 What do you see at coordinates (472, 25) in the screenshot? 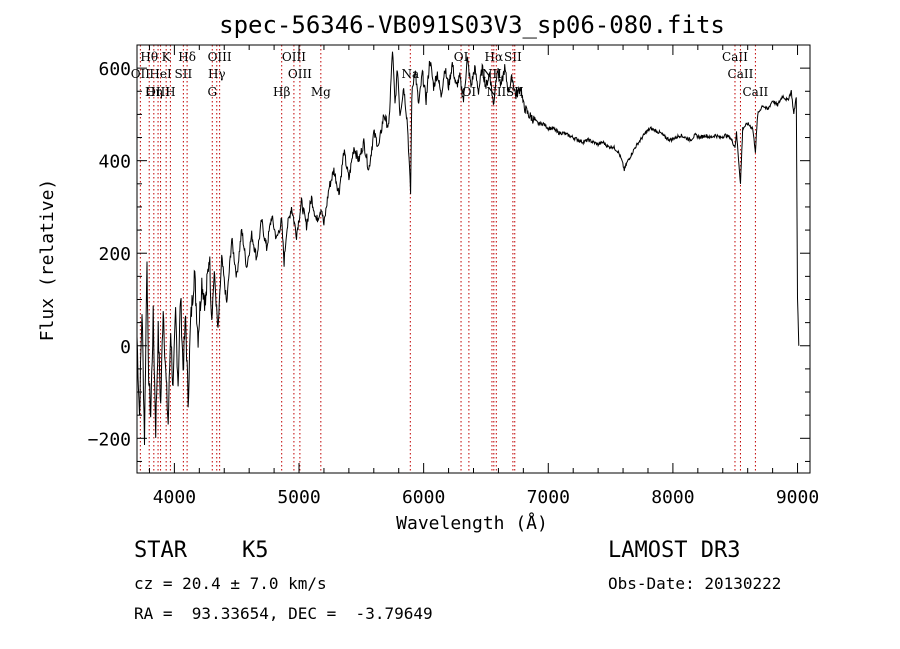
I see `chart-title: spec-56346-VB091S03V3_sp06-080.fits` at bounding box center [472, 25].